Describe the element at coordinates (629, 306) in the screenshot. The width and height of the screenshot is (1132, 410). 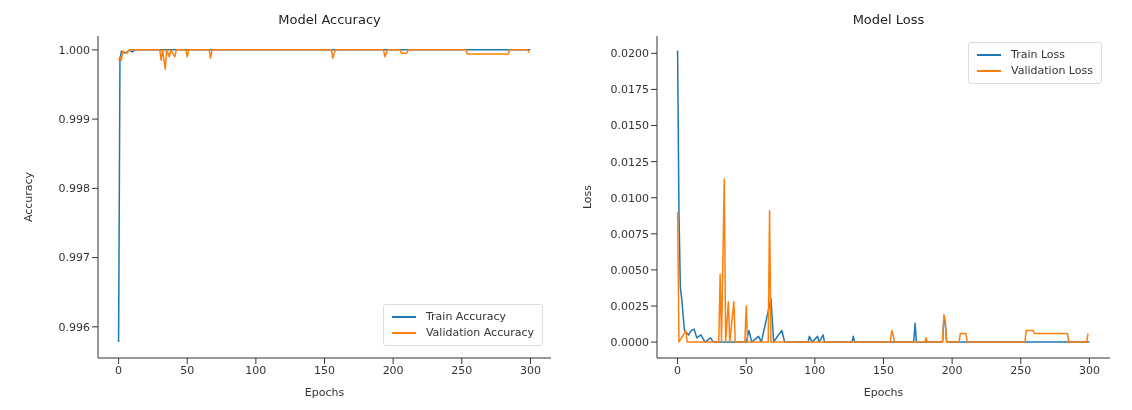
I see `y-tick-label: 0.0025` at that location.